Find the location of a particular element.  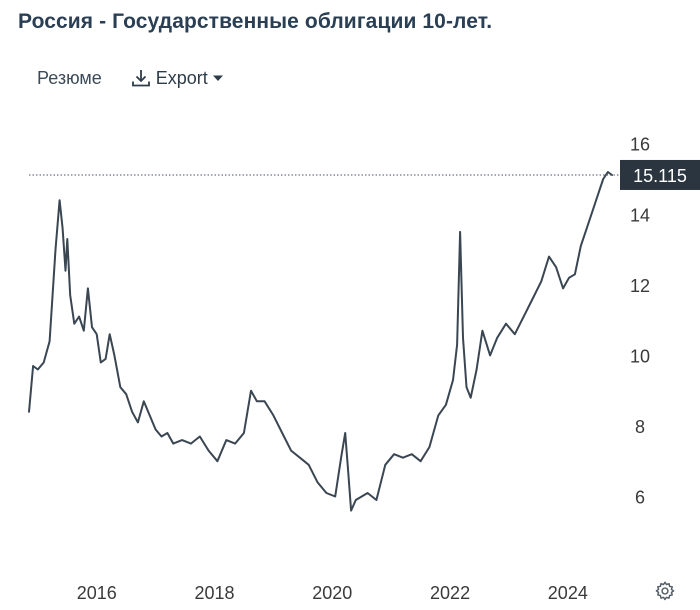

x-tick-label: 2016 is located at coordinates (97, 593).